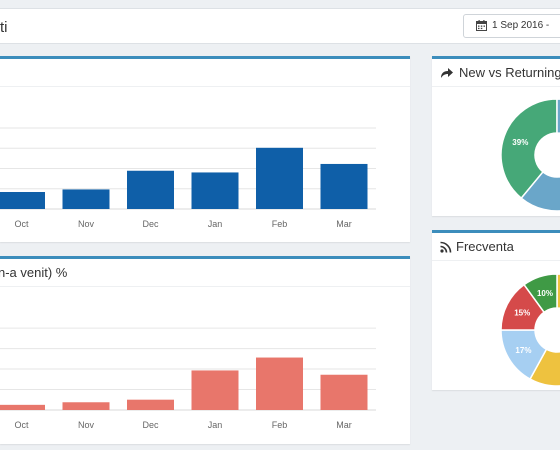  Describe the element at coordinates (522, 312) in the screenshot. I see `slice-label: 15%` at that location.